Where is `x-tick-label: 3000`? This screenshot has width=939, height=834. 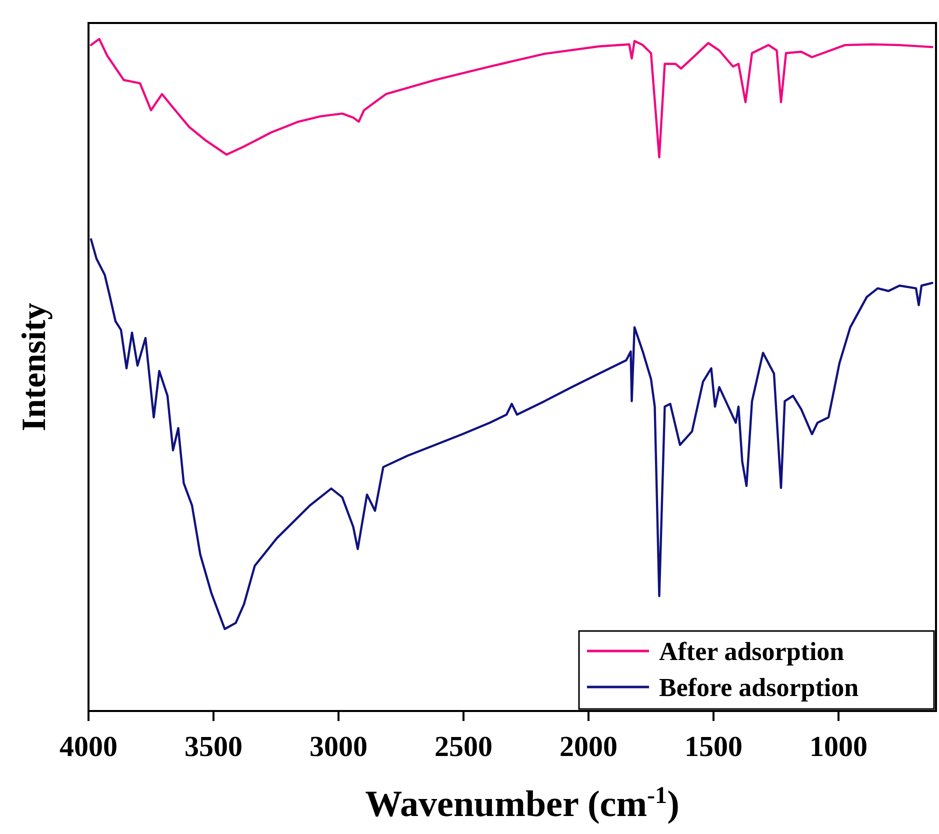 x-tick-label: 3000 is located at coordinates (339, 747).